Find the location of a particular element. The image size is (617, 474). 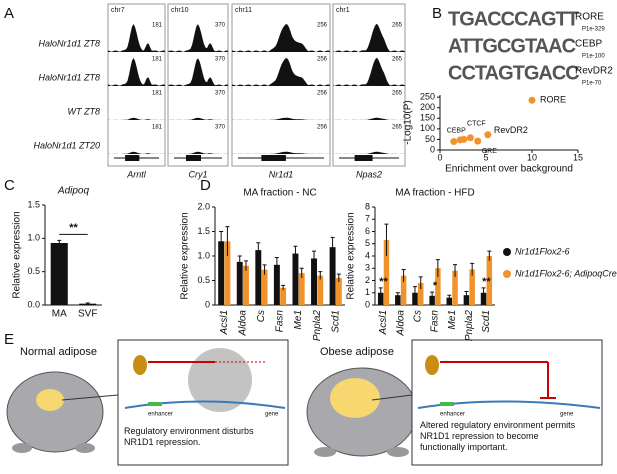

x-tick-label: SVF is located at coordinates (87, 314).